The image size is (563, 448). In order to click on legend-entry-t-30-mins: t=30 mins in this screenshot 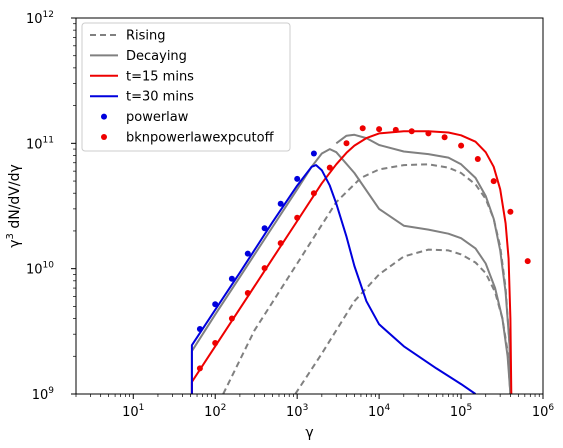, I will do `click(142, 97)`.